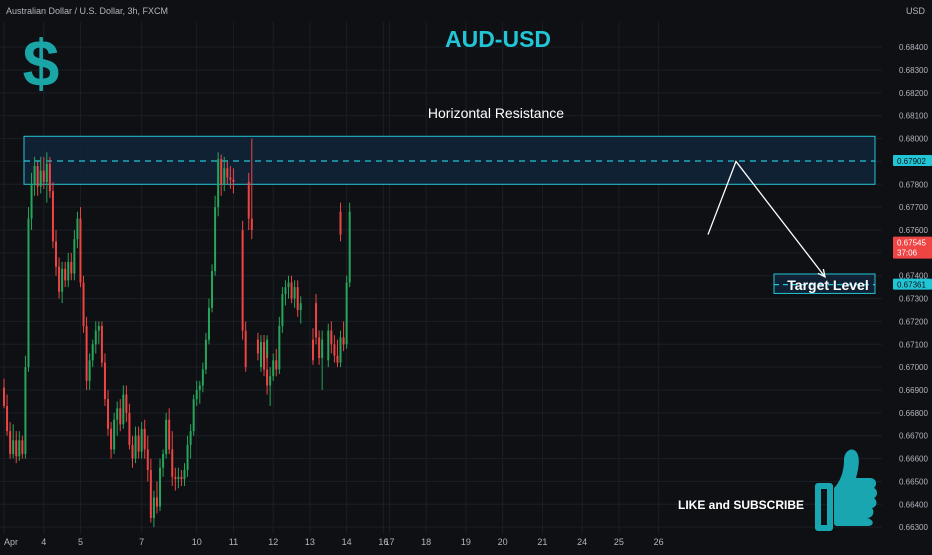 The image size is (932, 555). I want to click on cta-text: LIKE and SUBSCRIBE, so click(741, 505).